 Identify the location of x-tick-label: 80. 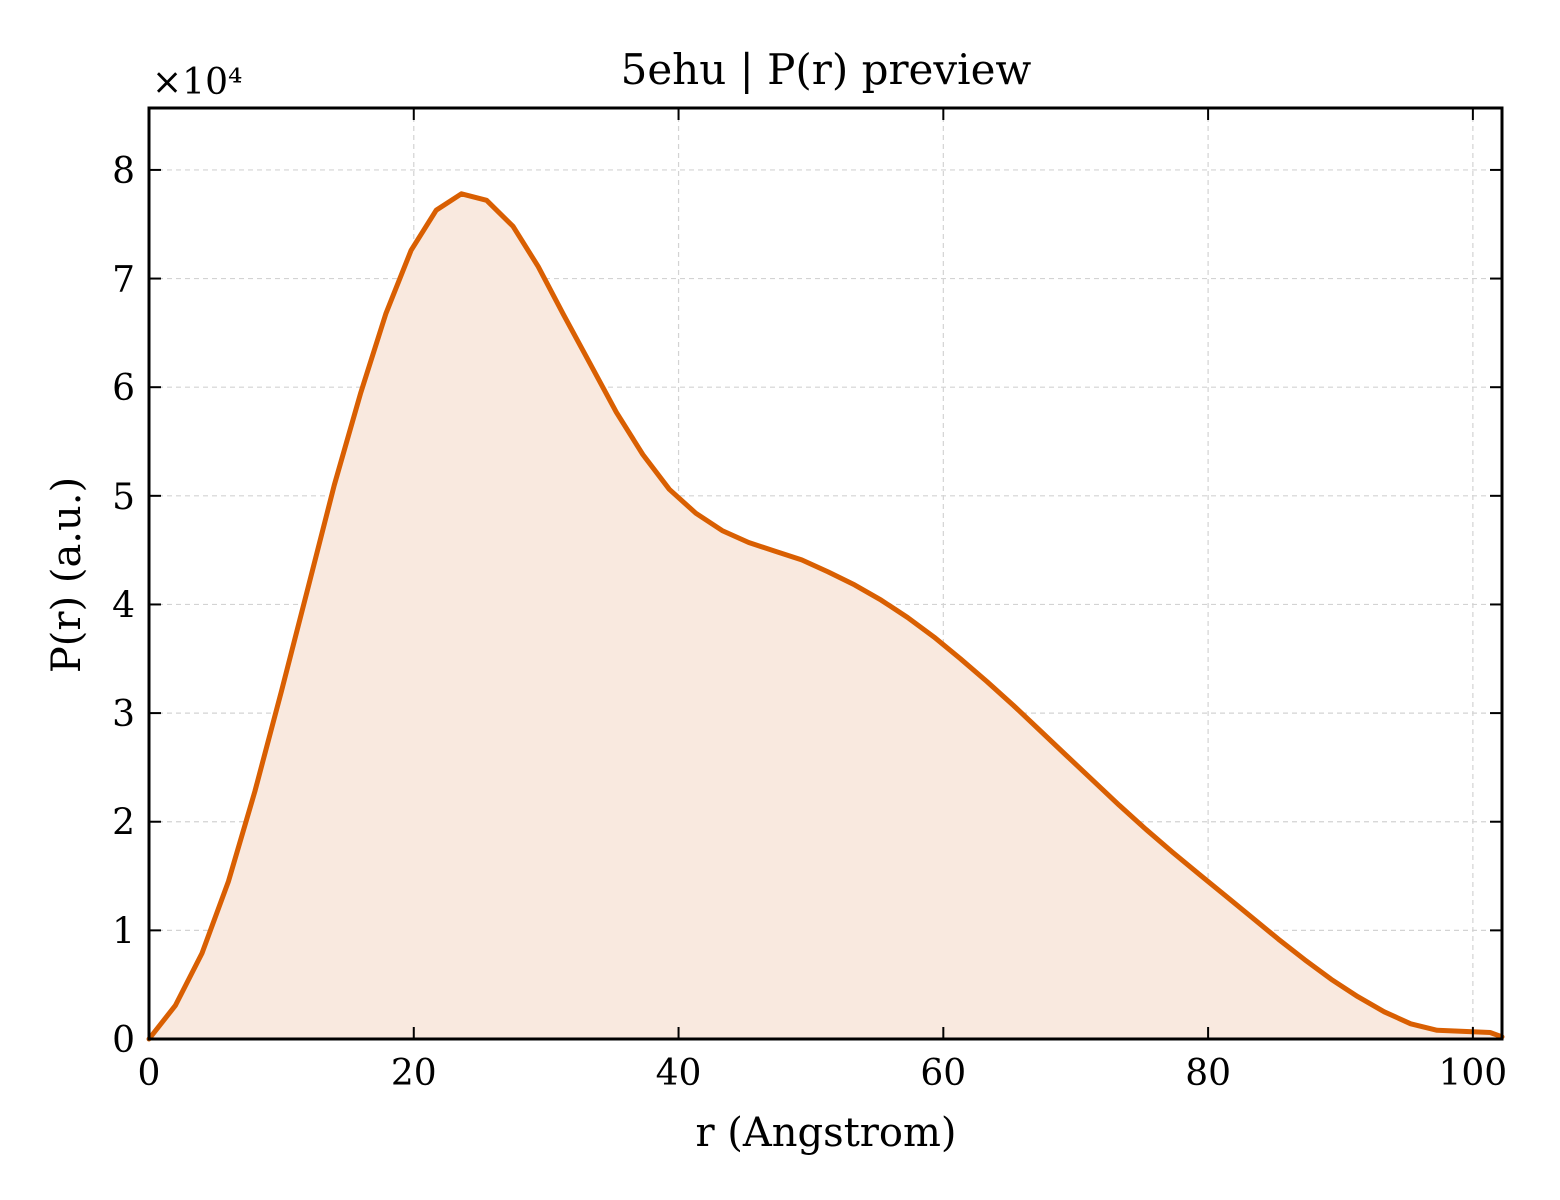
(1208, 1073).